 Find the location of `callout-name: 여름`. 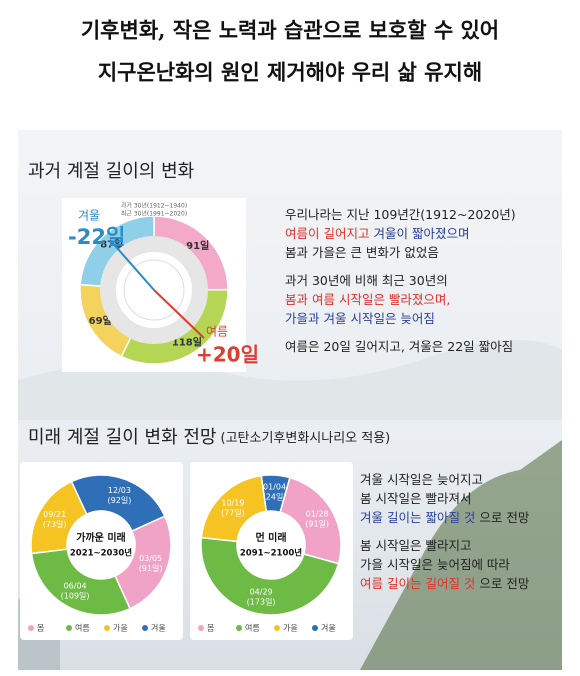

callout-name: 여름 is located at coordinates (217, 332).